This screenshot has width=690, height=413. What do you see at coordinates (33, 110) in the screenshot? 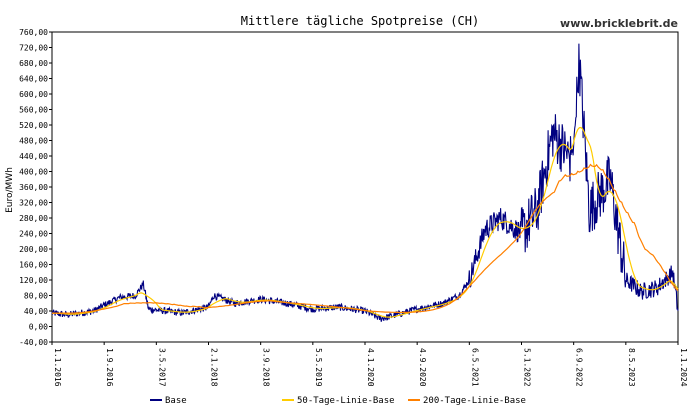
I see `y-tick-label: 560,00` at bounding box center [33, 110].